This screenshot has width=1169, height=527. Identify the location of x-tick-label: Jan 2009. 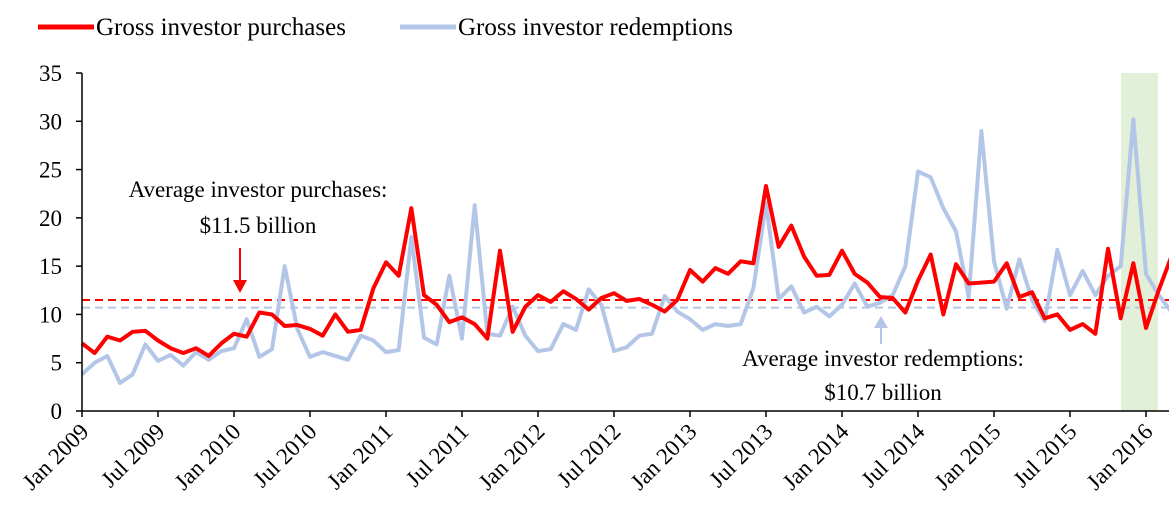
(56, 457).